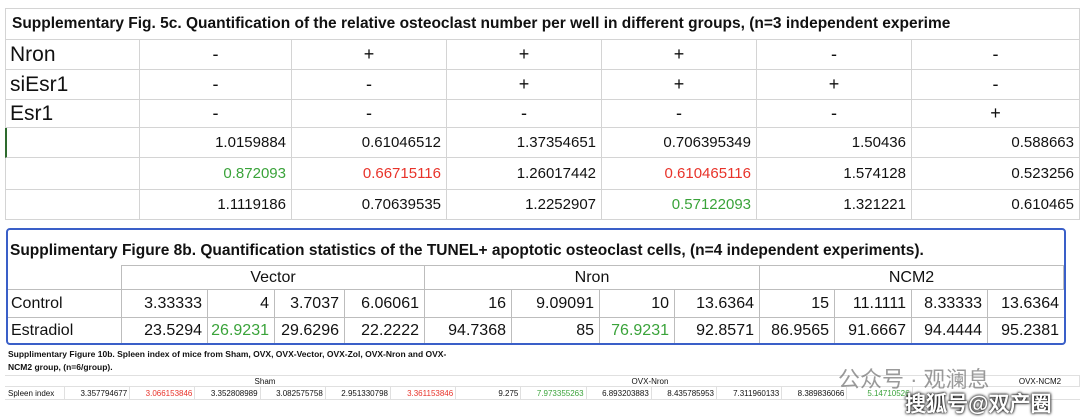 Image resolution: width=1080 pixels, height=417 pixels. What do you see at coordinates (265, 381) in the screenshot?
I see `group-header: Sham` at bounding box center [265, 381].